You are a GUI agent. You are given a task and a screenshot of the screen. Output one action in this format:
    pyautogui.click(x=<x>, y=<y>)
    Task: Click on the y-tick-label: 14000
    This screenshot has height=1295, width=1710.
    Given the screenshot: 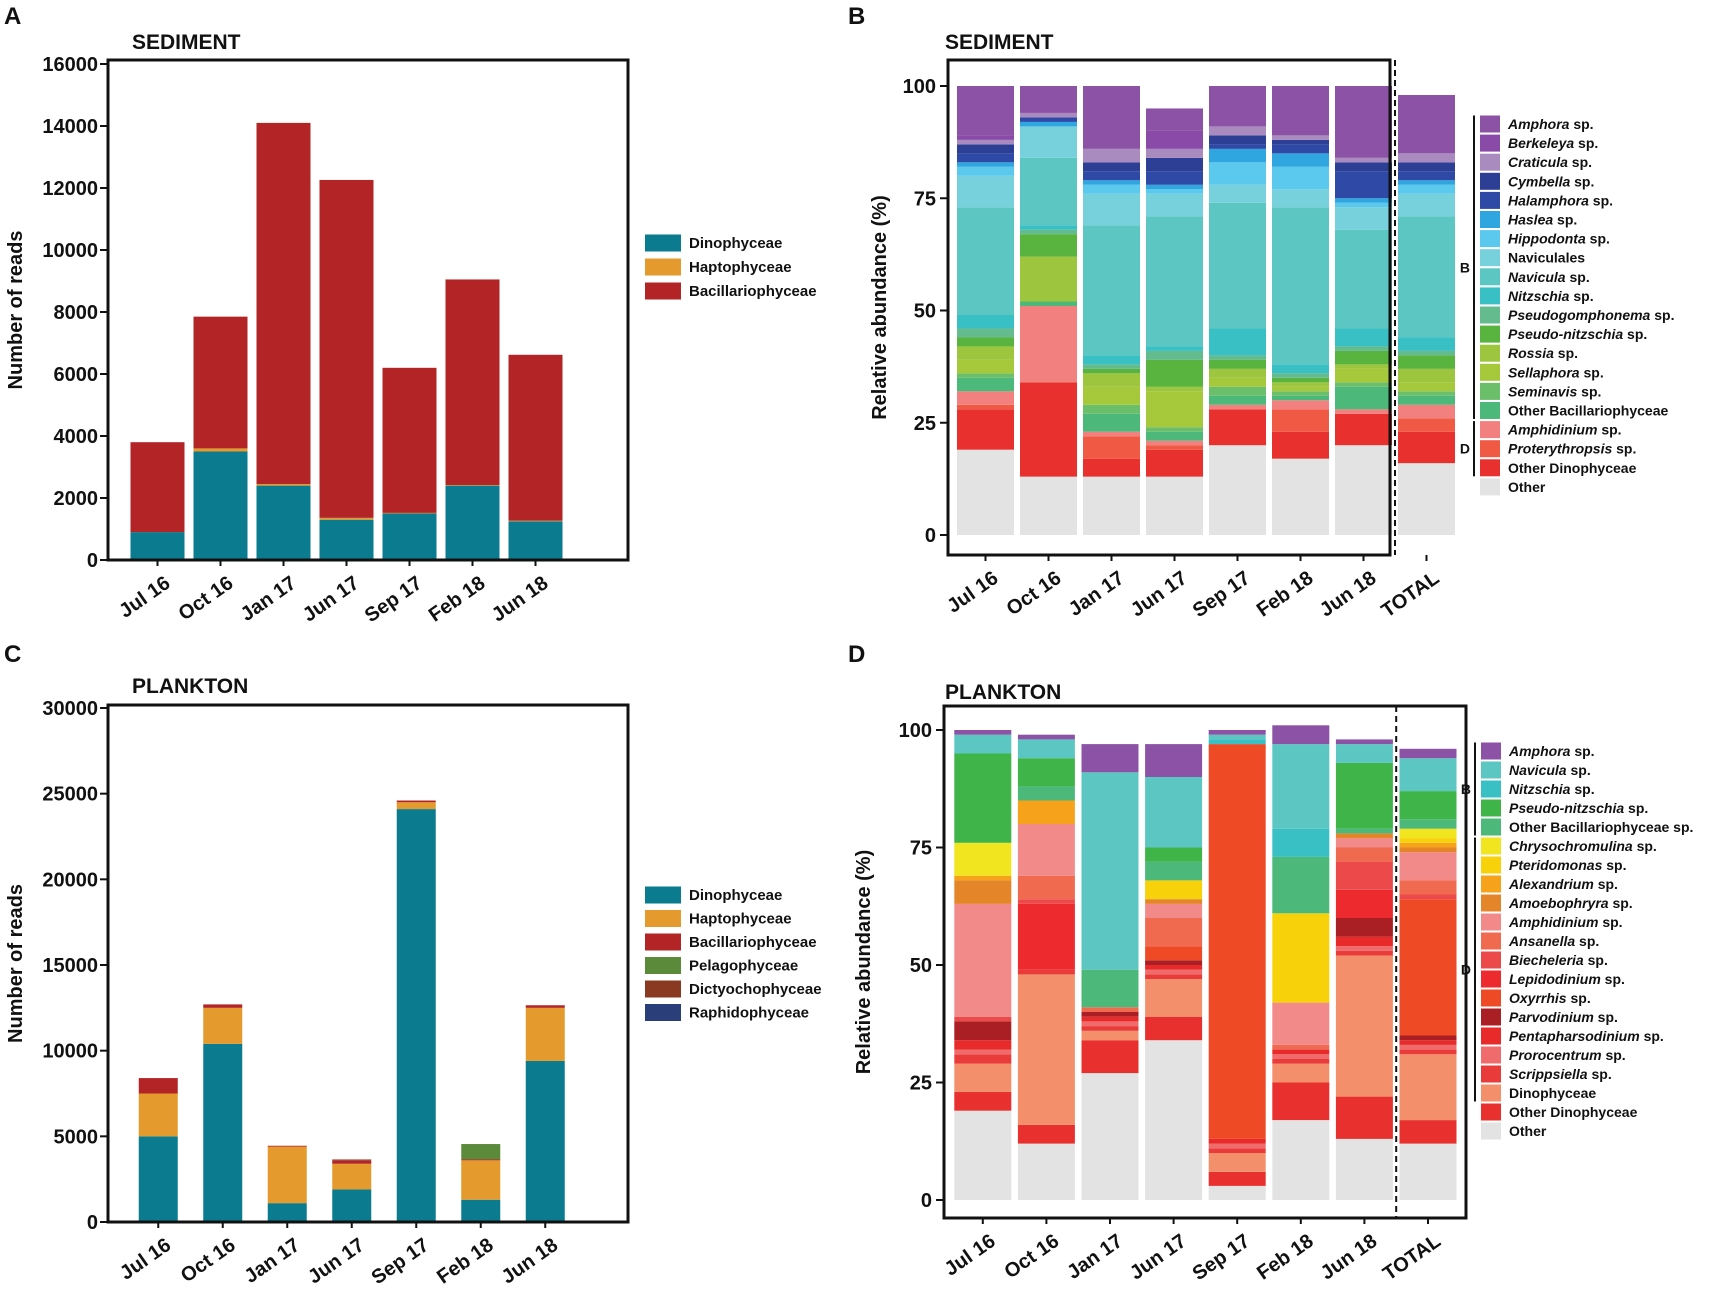 What is the action you would take?
    pyautogui.click(x=70, y=127)
    